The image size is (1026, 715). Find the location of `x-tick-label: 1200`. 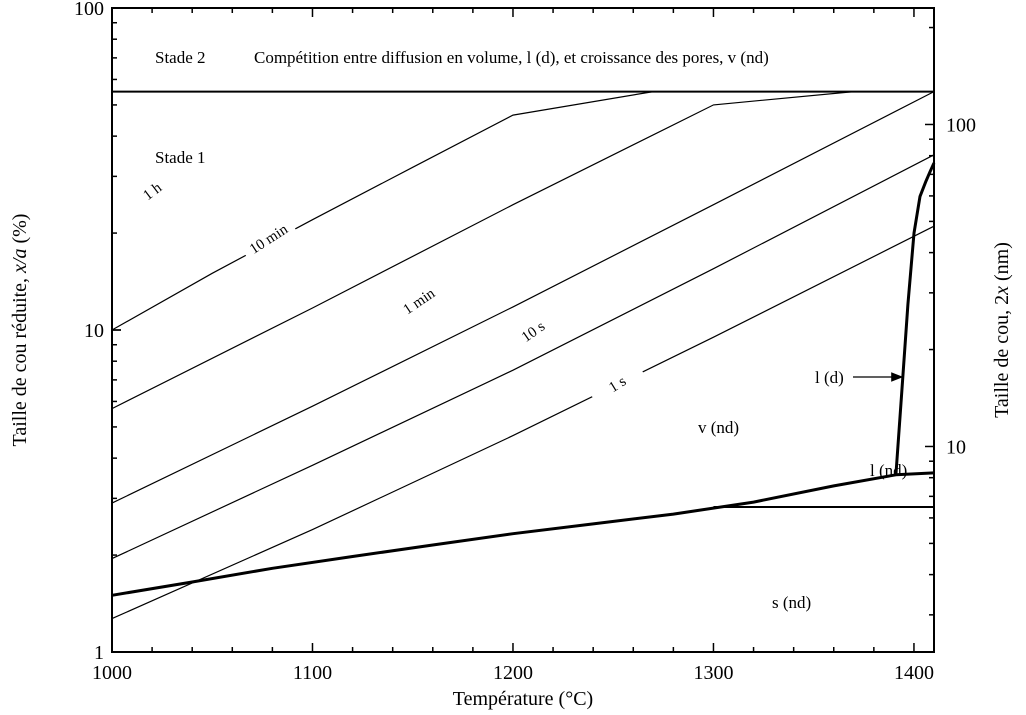

x-tick-label: 1200 is located at coordinates (513, 673).